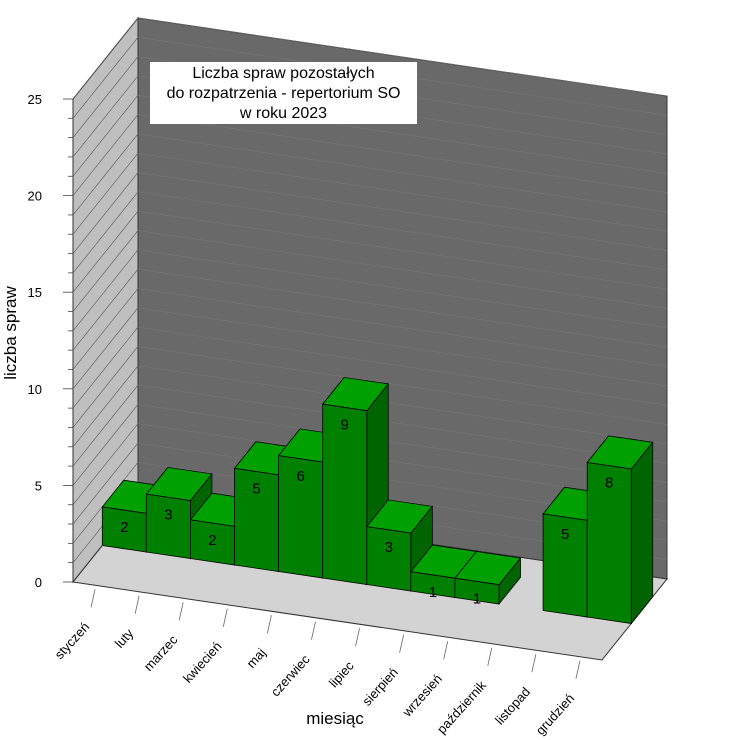  Describe the element at coordinates (341, 674) in the screenshot. I see `x-tick-label: lipiec` at that location.